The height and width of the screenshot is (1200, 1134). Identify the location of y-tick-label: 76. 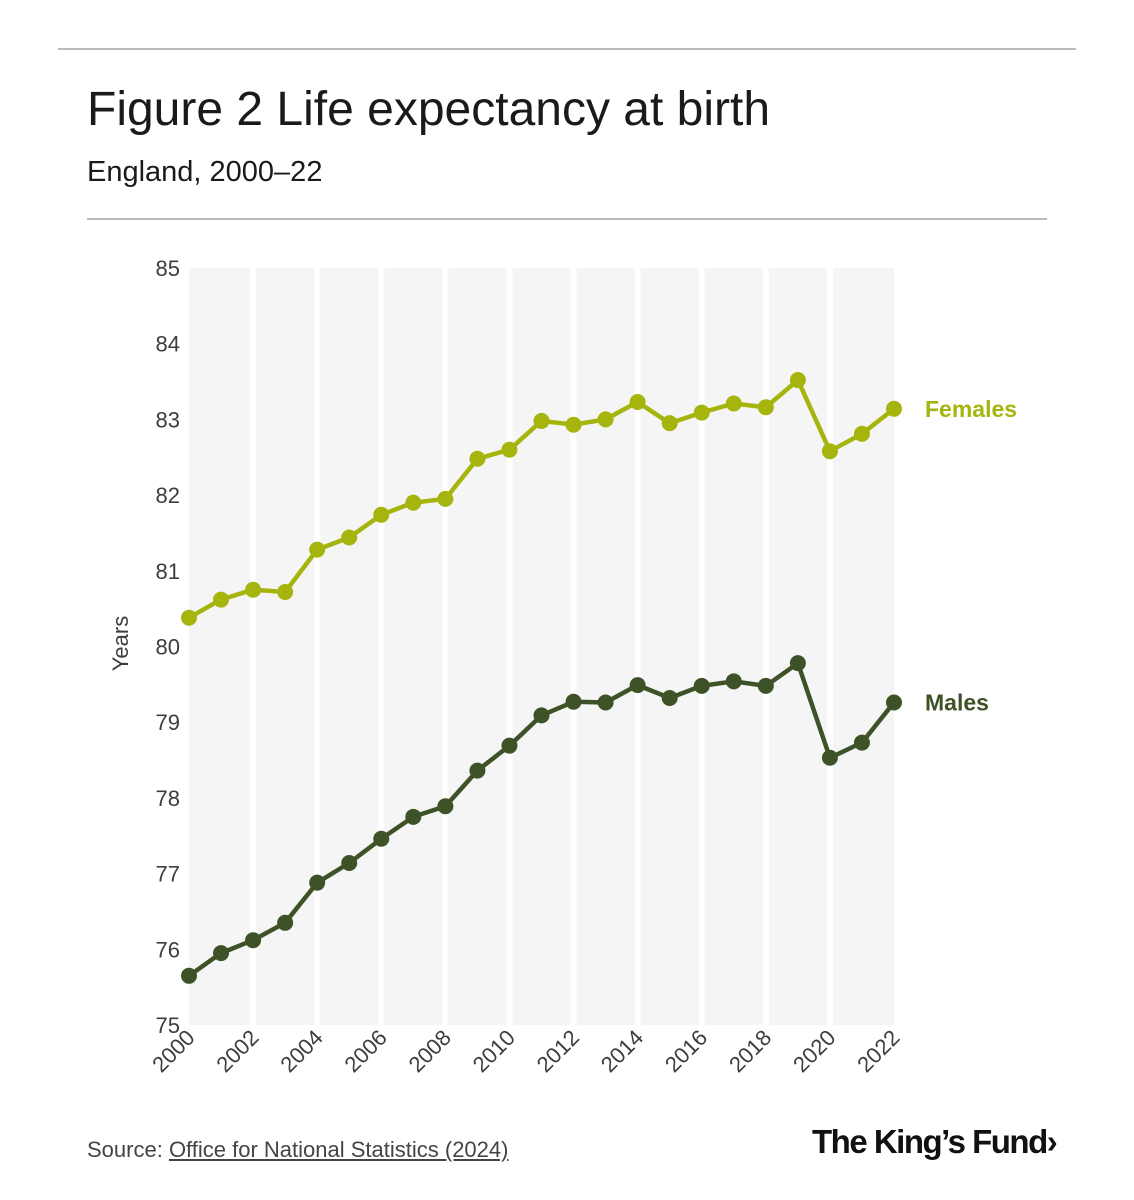
(168, 949).